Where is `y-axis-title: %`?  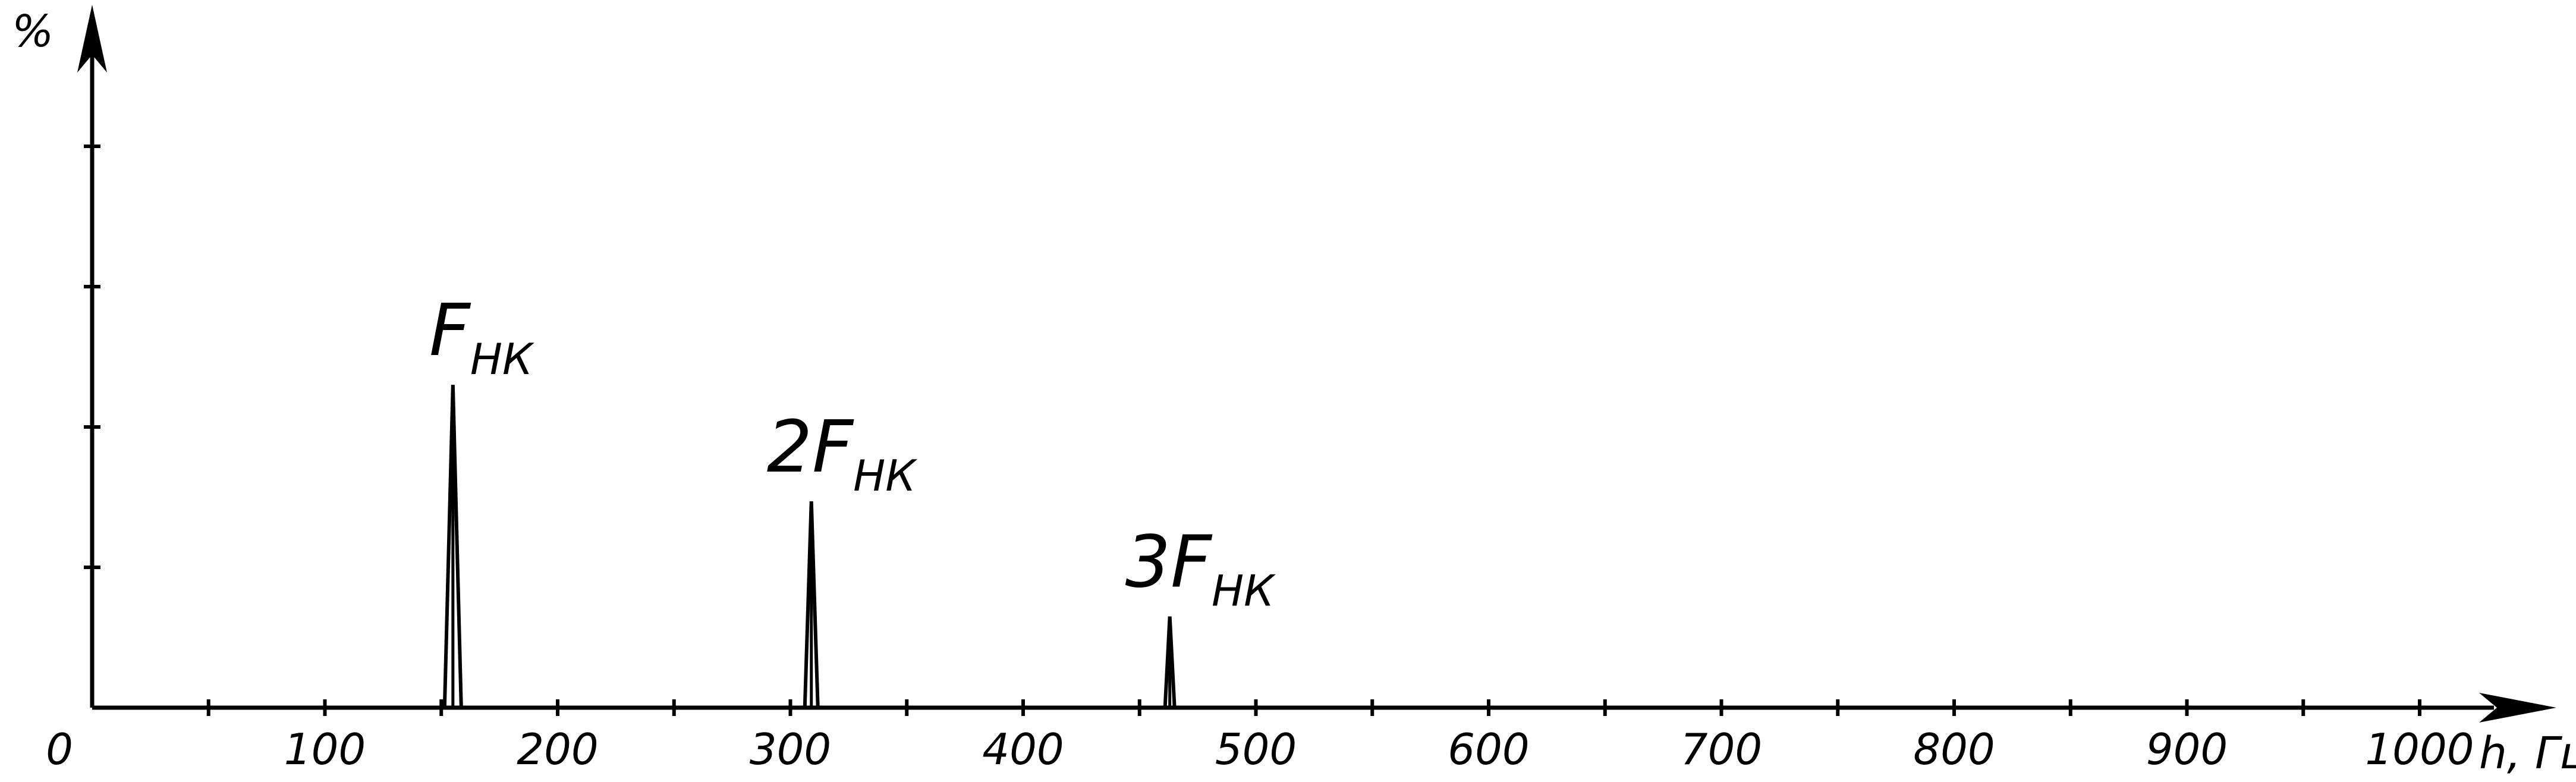 y-axis-title: % is located at coordinates (33, 31).